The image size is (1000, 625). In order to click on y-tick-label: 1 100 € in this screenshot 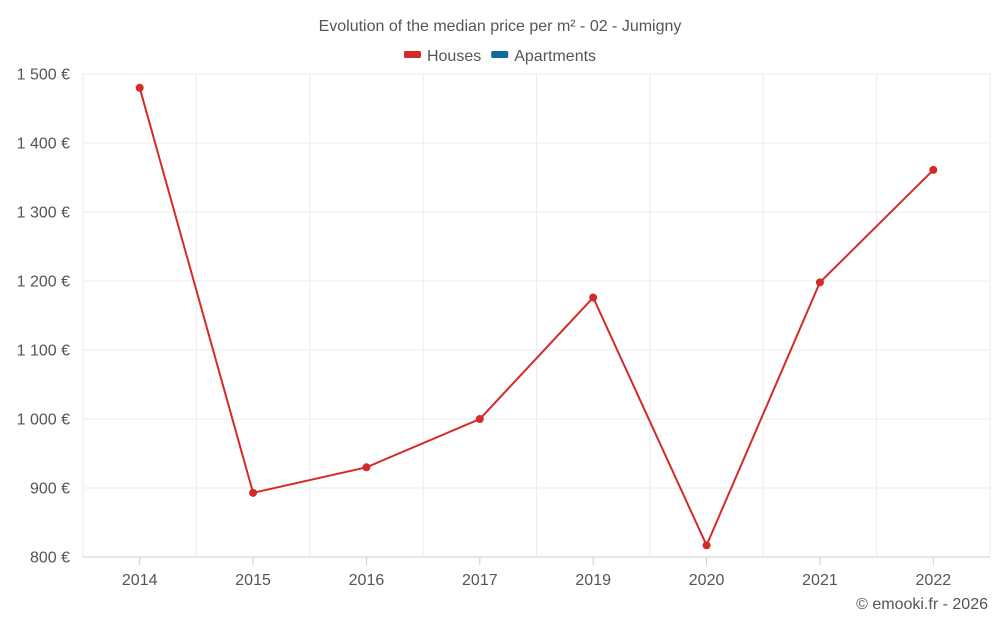, I will do `click(43, 351)`.